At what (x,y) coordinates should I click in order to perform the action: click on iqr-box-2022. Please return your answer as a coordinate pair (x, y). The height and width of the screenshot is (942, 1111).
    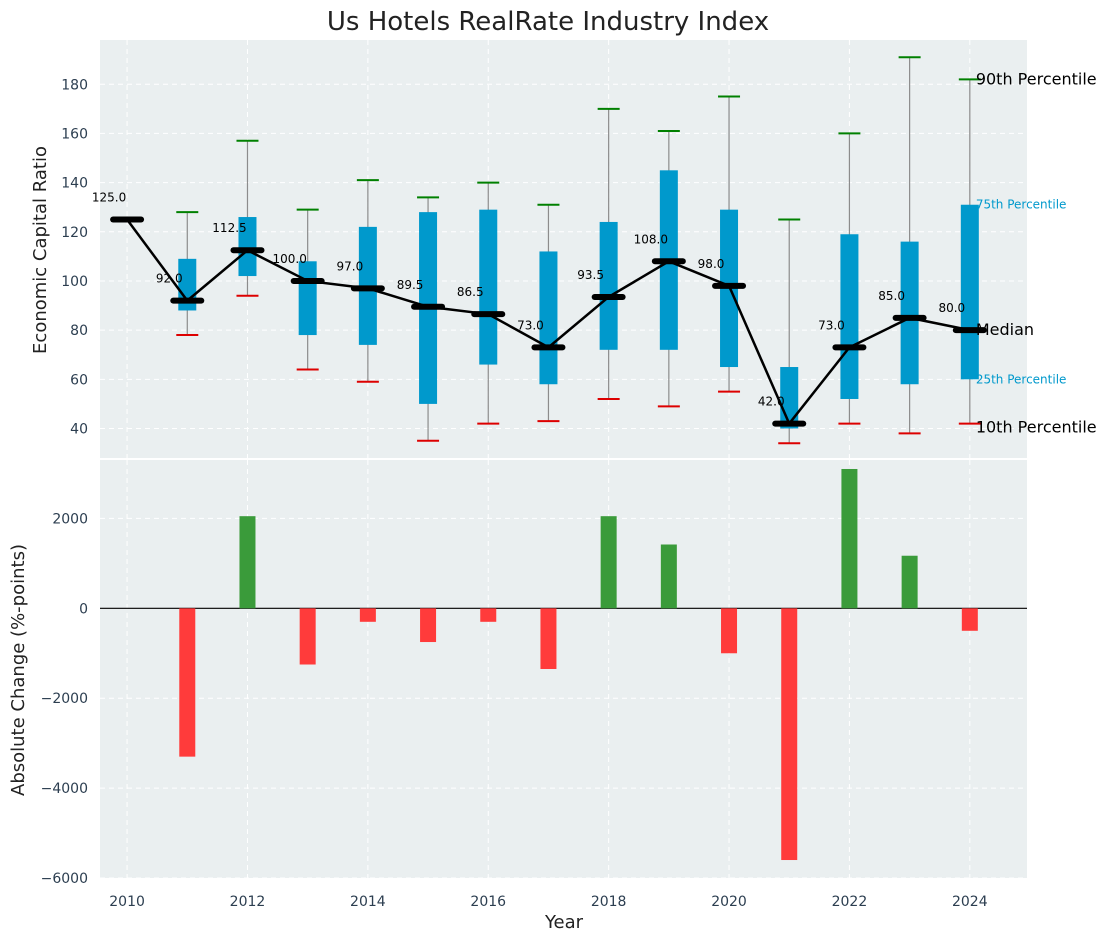
    Looking at the image, I should click on (849, 316).